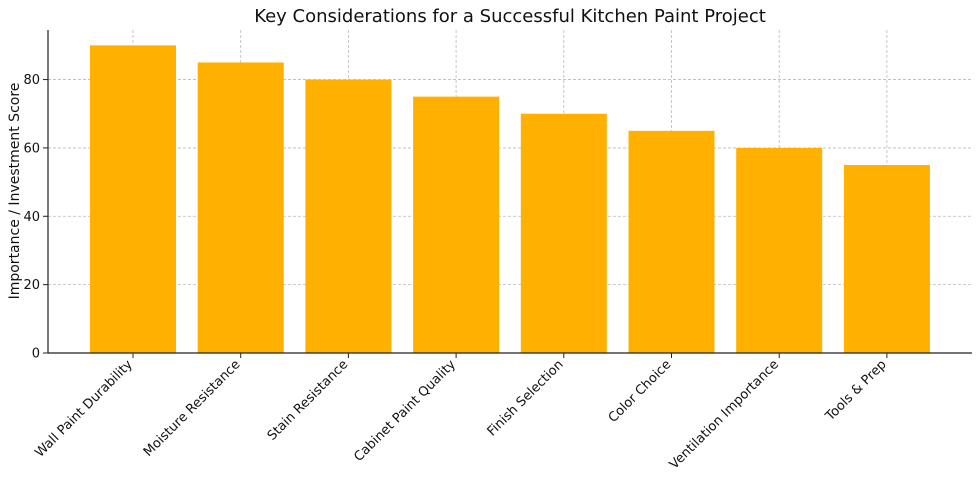  Describe the element at coordinates (85, 409) in the screenshot. I see `x-tick-label: Wall Paint Durability` at that location.